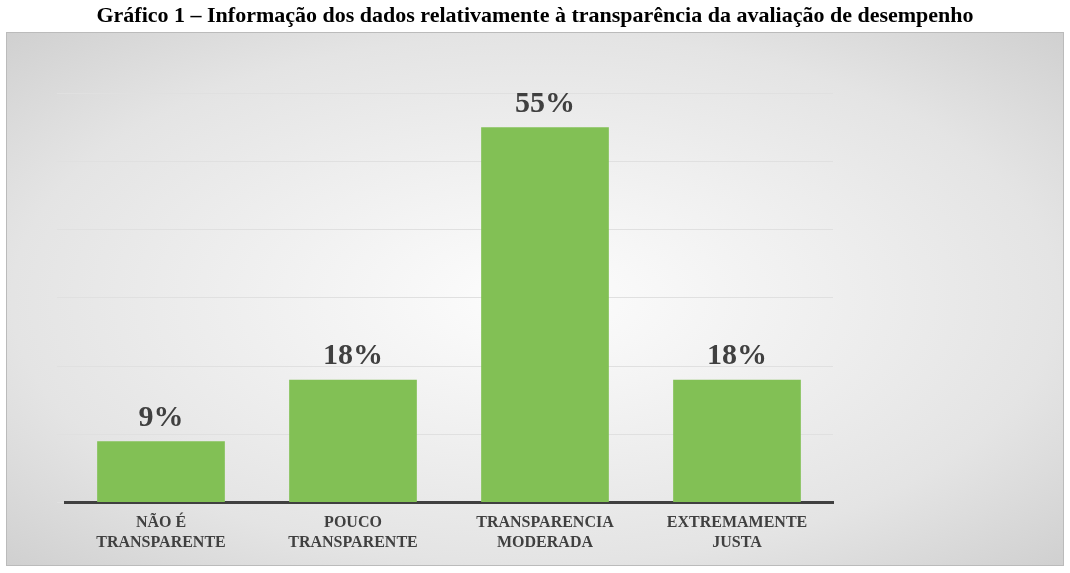 The height and width of the screenshot is (573, 1070). What do you see at coordinates (545, 531) in the screenshot?
I see `x-tick-label: TRANSPARENCIA MODERADA` at bounding box center [545, 531].